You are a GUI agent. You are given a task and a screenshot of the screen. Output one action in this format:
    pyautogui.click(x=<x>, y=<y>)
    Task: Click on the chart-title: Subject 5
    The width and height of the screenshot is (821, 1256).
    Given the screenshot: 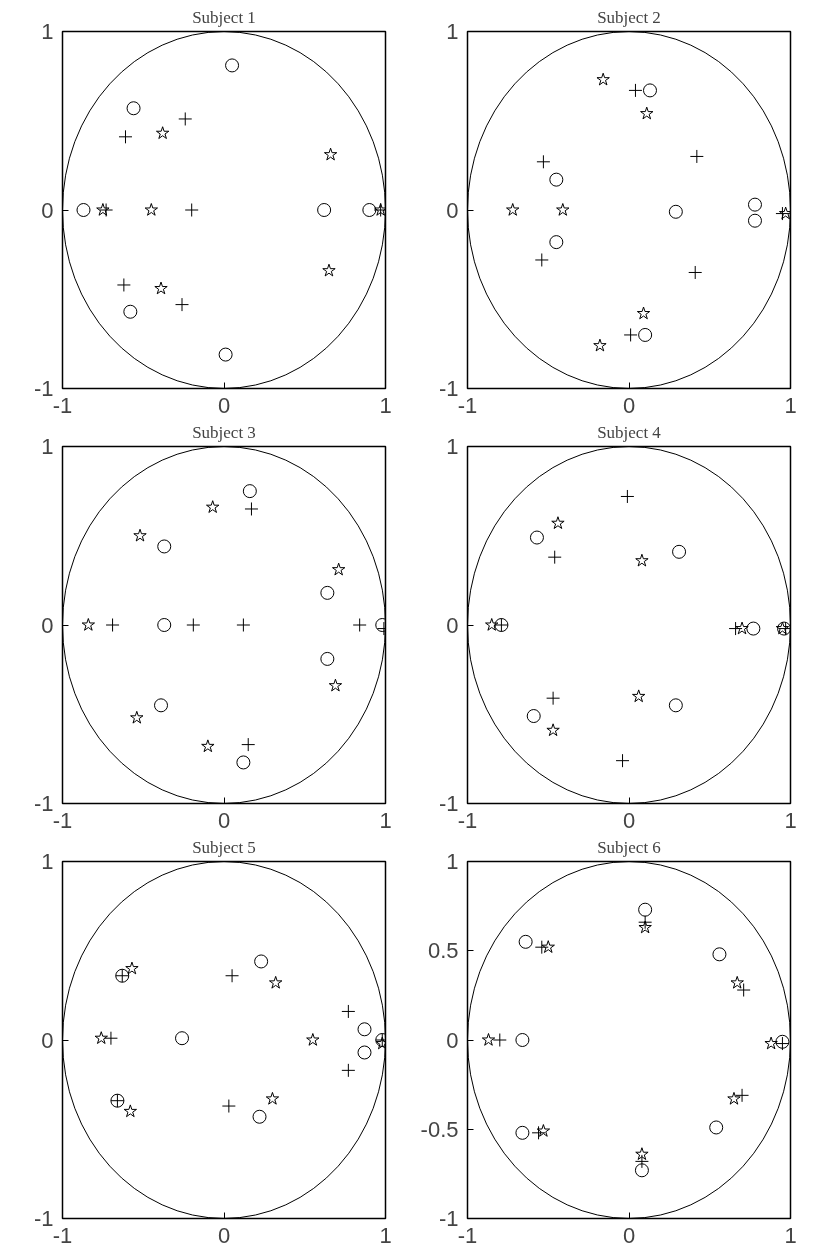 What is the action you would take?
    pyautogui.click(x=224, y=847)
    